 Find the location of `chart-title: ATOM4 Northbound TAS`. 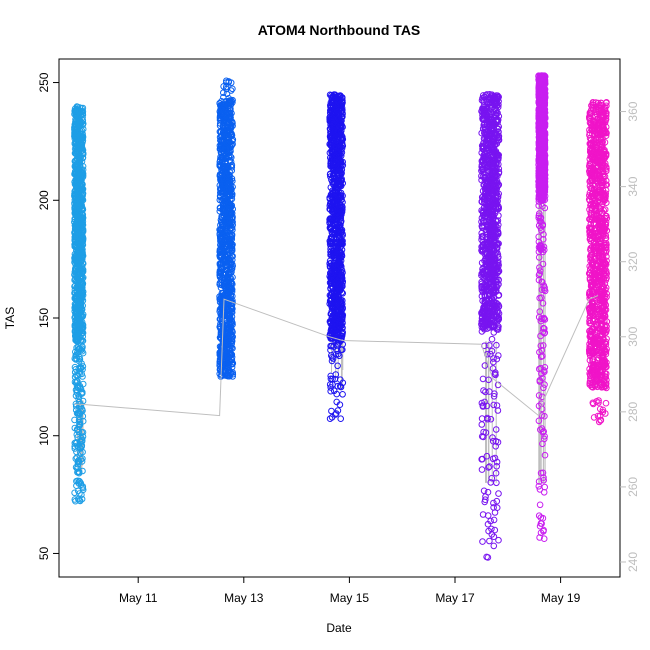

chart-title: ATOM4 Northbound TAS is located at coordinates (339, 30).